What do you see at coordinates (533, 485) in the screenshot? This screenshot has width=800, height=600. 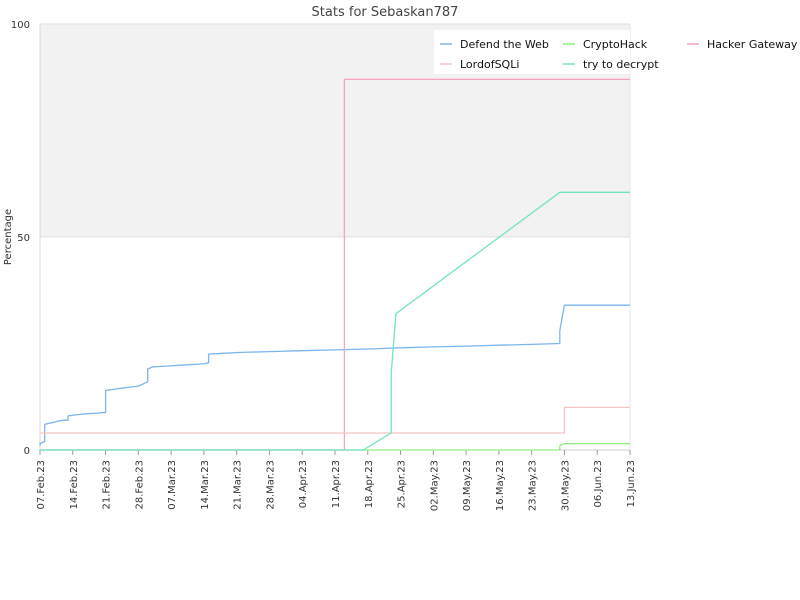 I see `x-tick-label: 23.May.23` at bounding box center [533, 485].